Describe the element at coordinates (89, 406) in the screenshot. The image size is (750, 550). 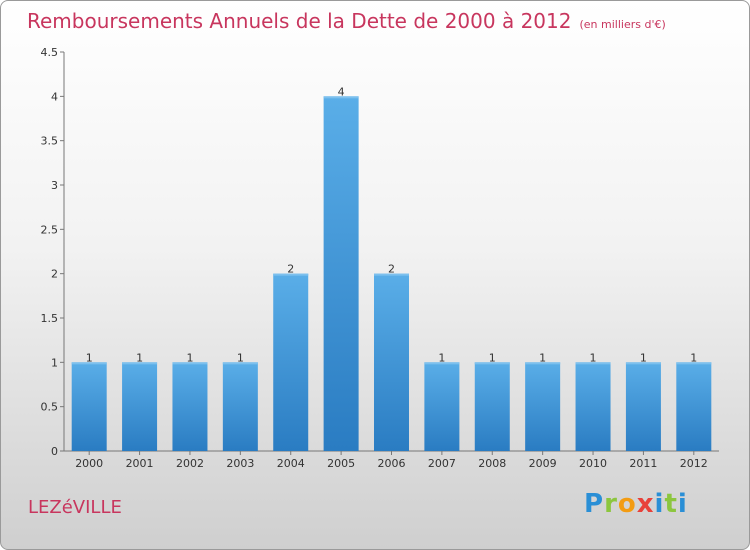
I see `bar-2000` at that location.